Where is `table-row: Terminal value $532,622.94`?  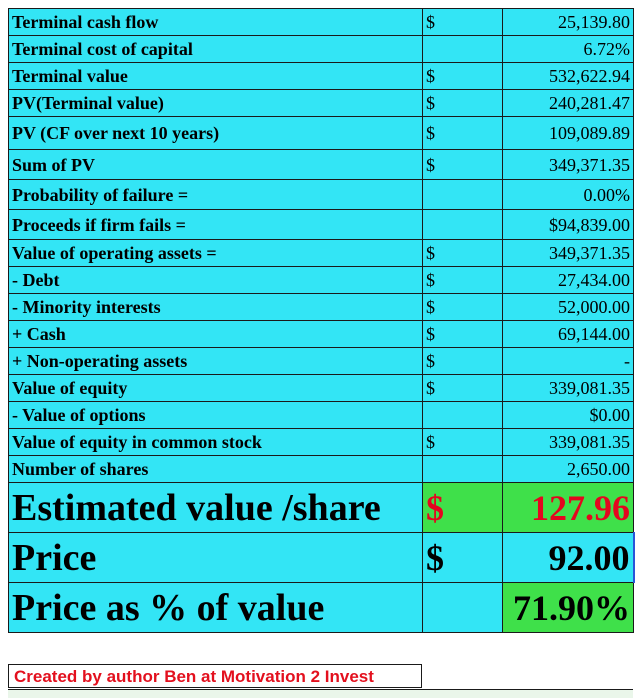 table-row: Terminal value $532,622.94 is located at coordinates (321, 76).